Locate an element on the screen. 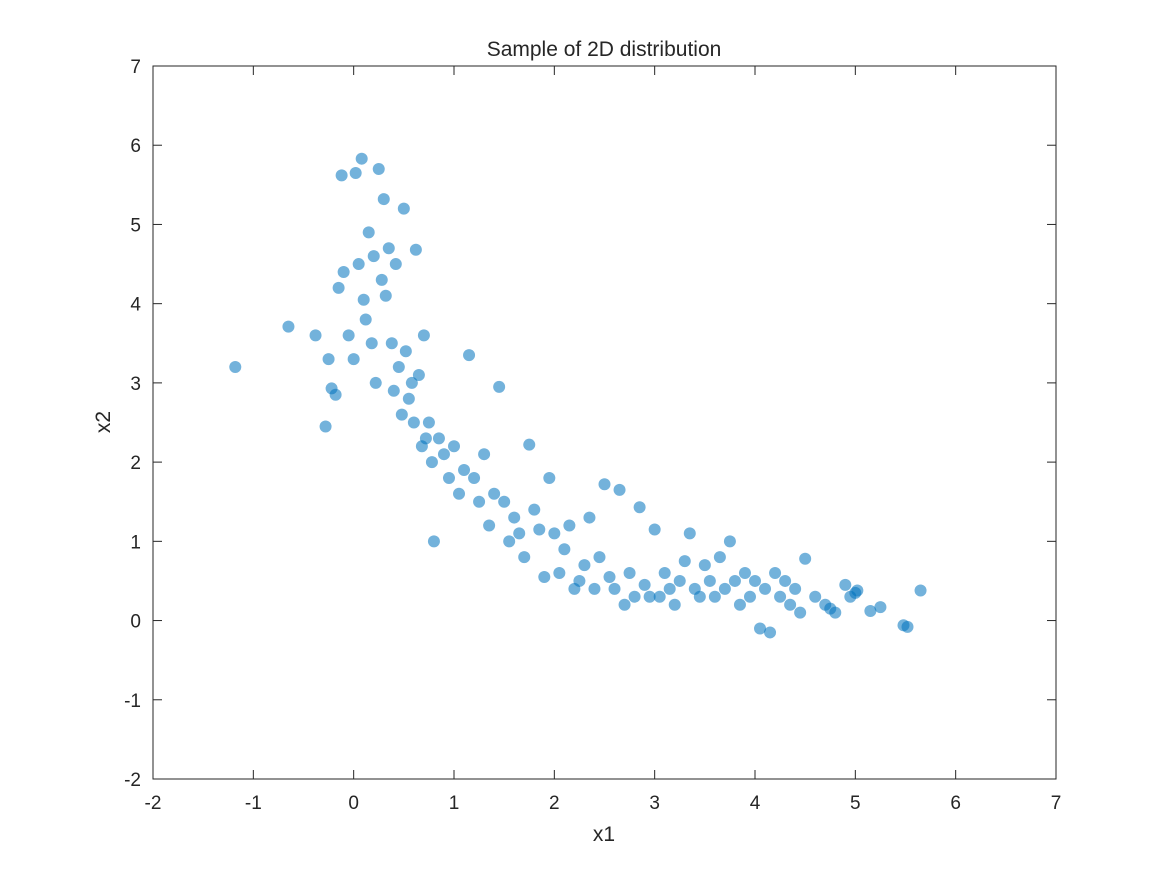  x-tick-label: 3 is located at coordinates (654, 803).